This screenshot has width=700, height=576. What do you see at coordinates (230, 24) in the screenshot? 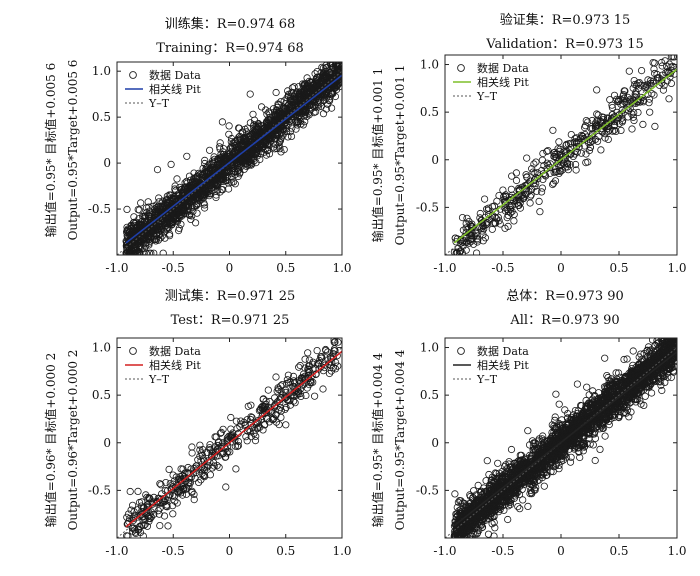
I see `chart-title-cn: 训练集：R=0.974 68` at bounding box center [230, 24].